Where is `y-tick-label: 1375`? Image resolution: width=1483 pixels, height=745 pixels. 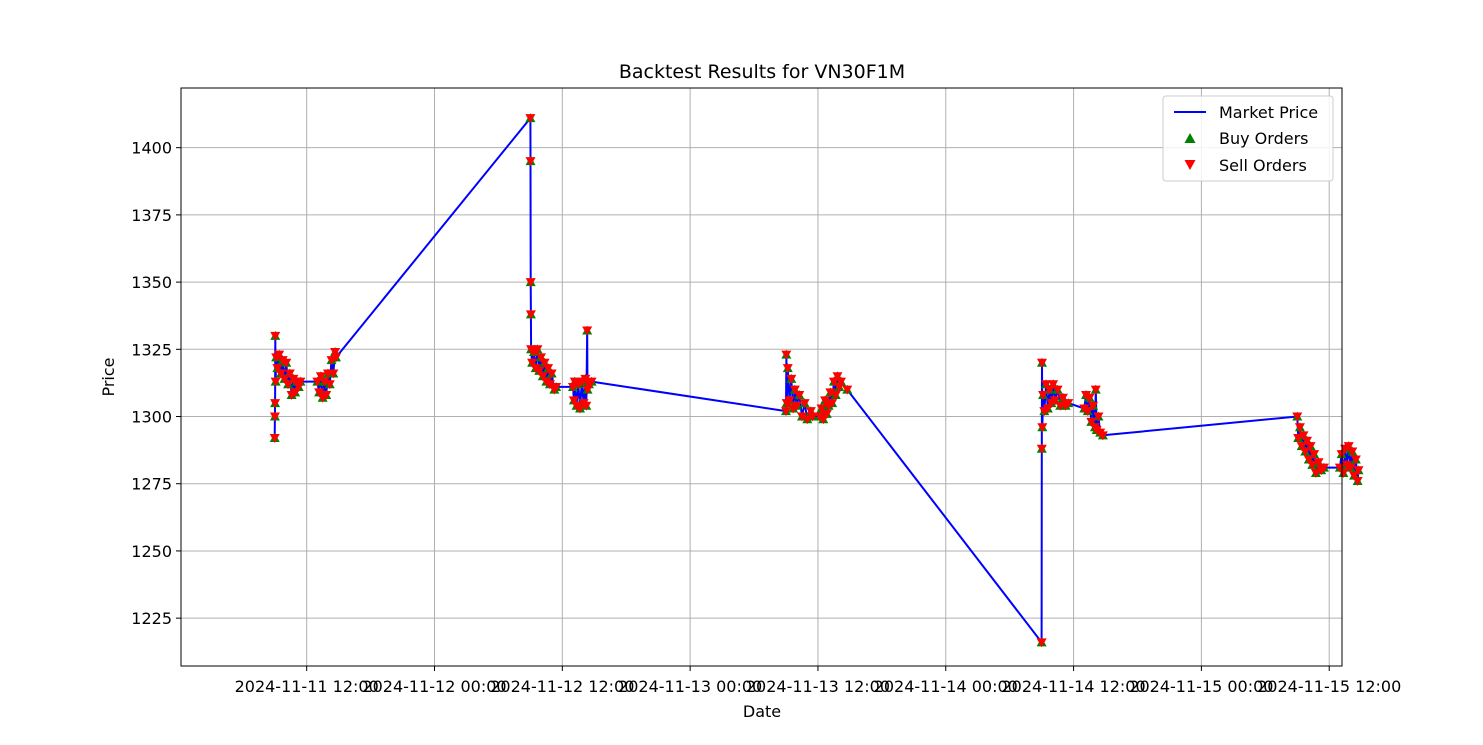
y-tick-label: 1375 is located at coordinates (151, 215).